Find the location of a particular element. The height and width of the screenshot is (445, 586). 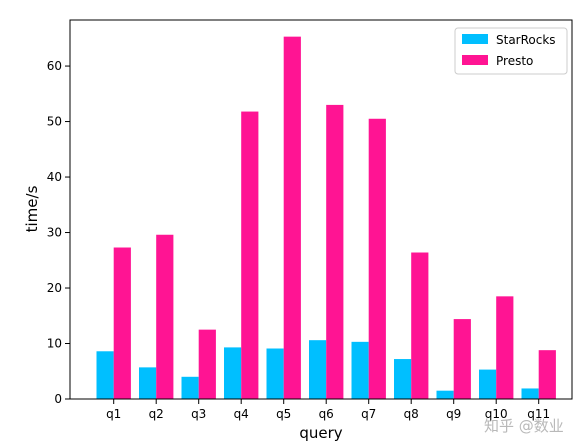

x-tick-label-q7: q7 is located at coordinates (368, 414).